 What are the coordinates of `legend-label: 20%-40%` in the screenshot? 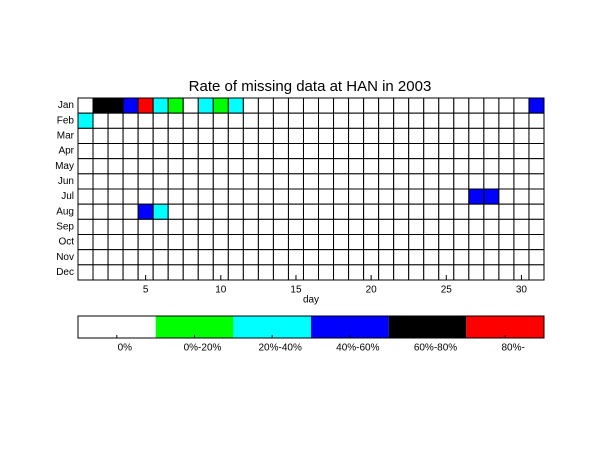 It's located at (279, 348).